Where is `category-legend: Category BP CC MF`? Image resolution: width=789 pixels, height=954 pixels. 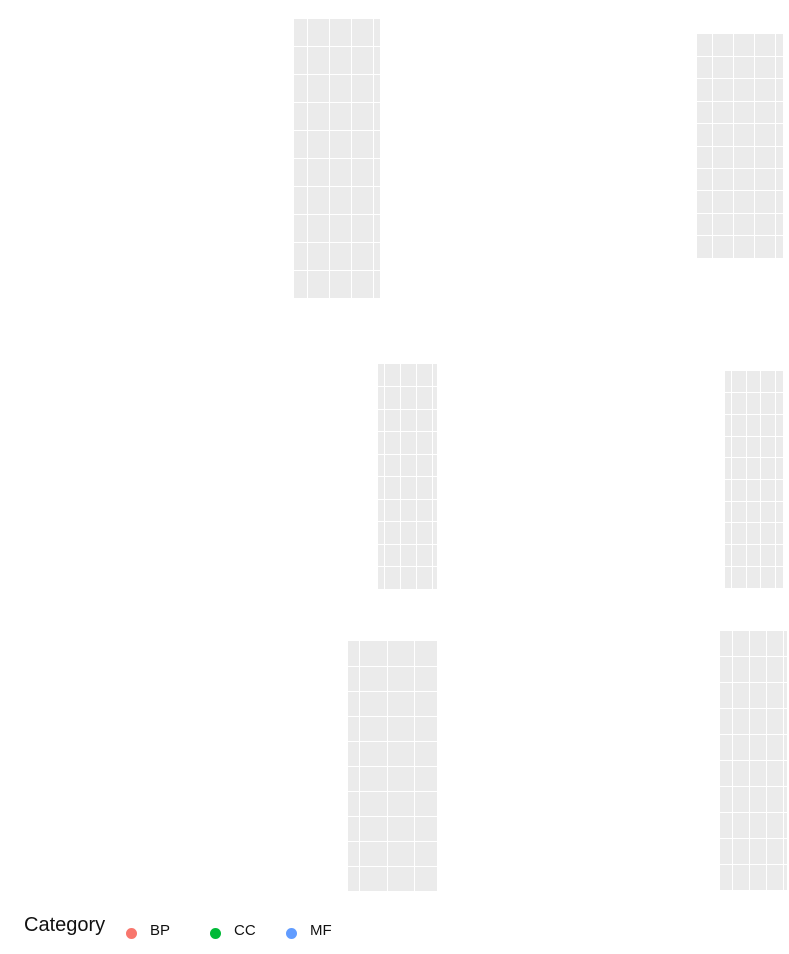
category-legend: Category BP CC MF is located at coordinates (208, 928).